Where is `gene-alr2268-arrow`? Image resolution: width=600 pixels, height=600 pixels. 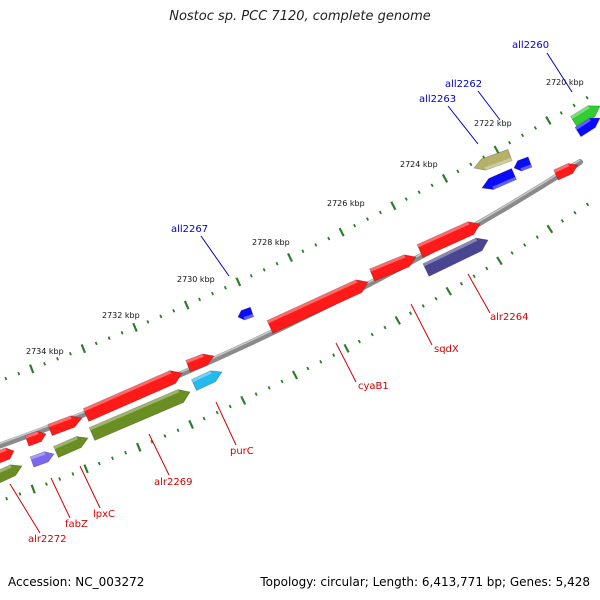
gene-alr2268-arrow is located at coordinates (132, 396).